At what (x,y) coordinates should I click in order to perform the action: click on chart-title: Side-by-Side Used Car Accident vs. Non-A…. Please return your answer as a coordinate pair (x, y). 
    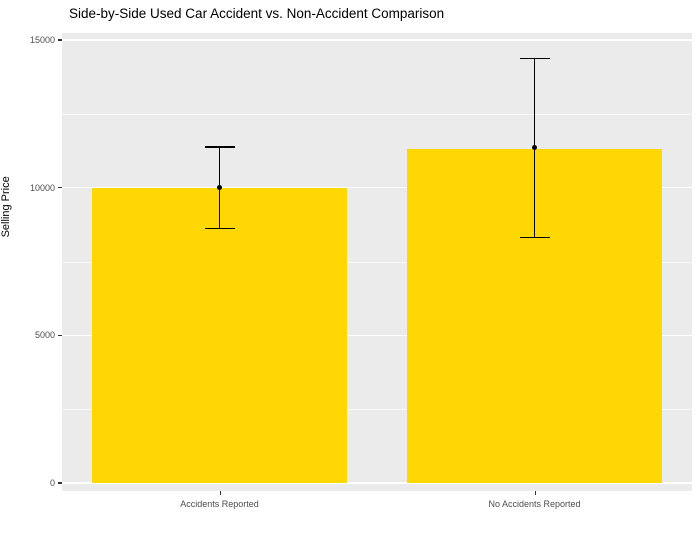
    Looking at the image, I should click on (257, 13).